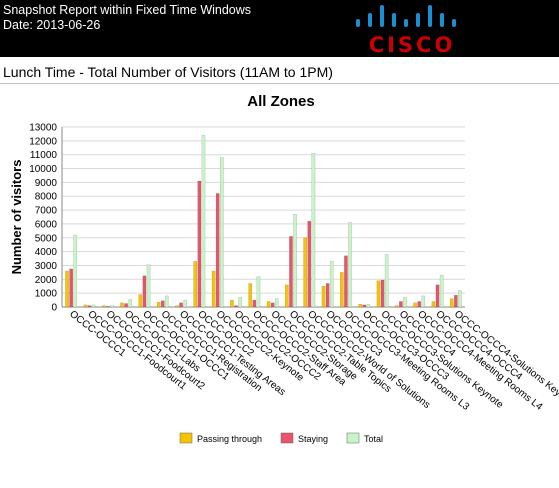  I want to click on y-tick-label: 2000, so click(46, 280).